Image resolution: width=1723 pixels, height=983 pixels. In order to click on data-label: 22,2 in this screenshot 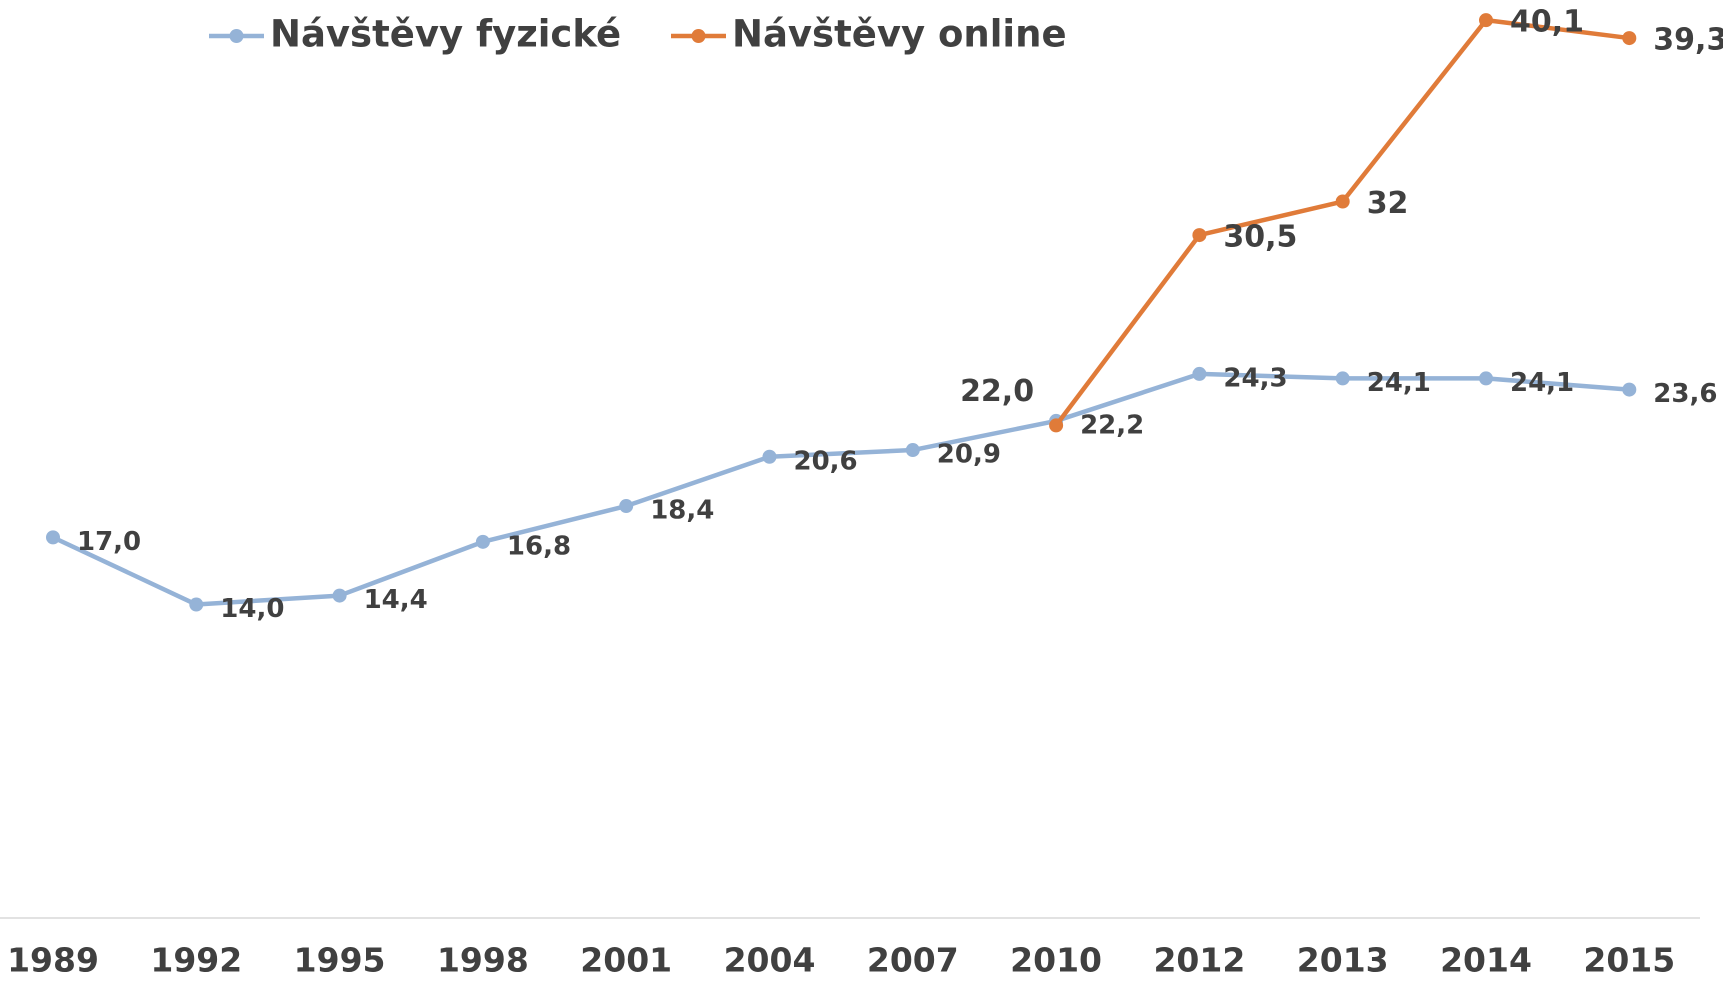, I will do `click(1112, 425)`.